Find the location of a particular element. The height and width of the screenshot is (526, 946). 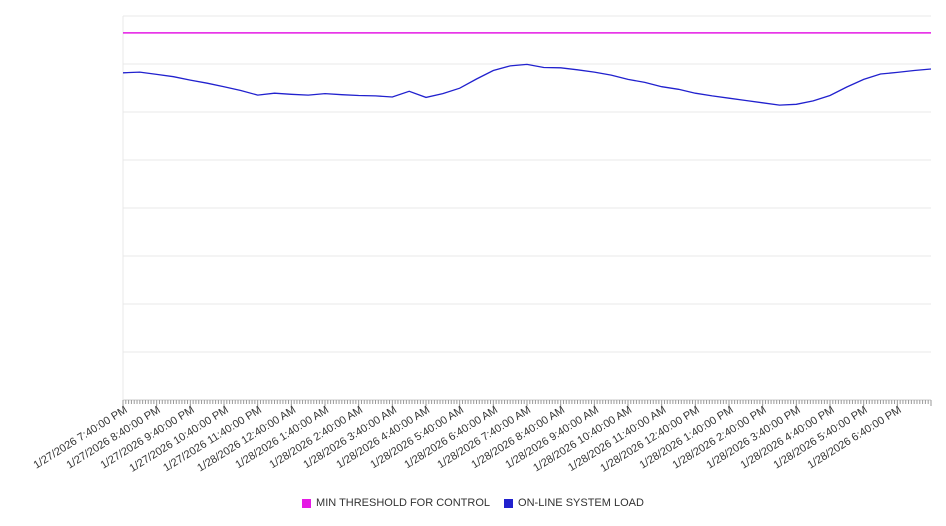

min-threshold-swatch-icon is located at coordinates (307, 503).